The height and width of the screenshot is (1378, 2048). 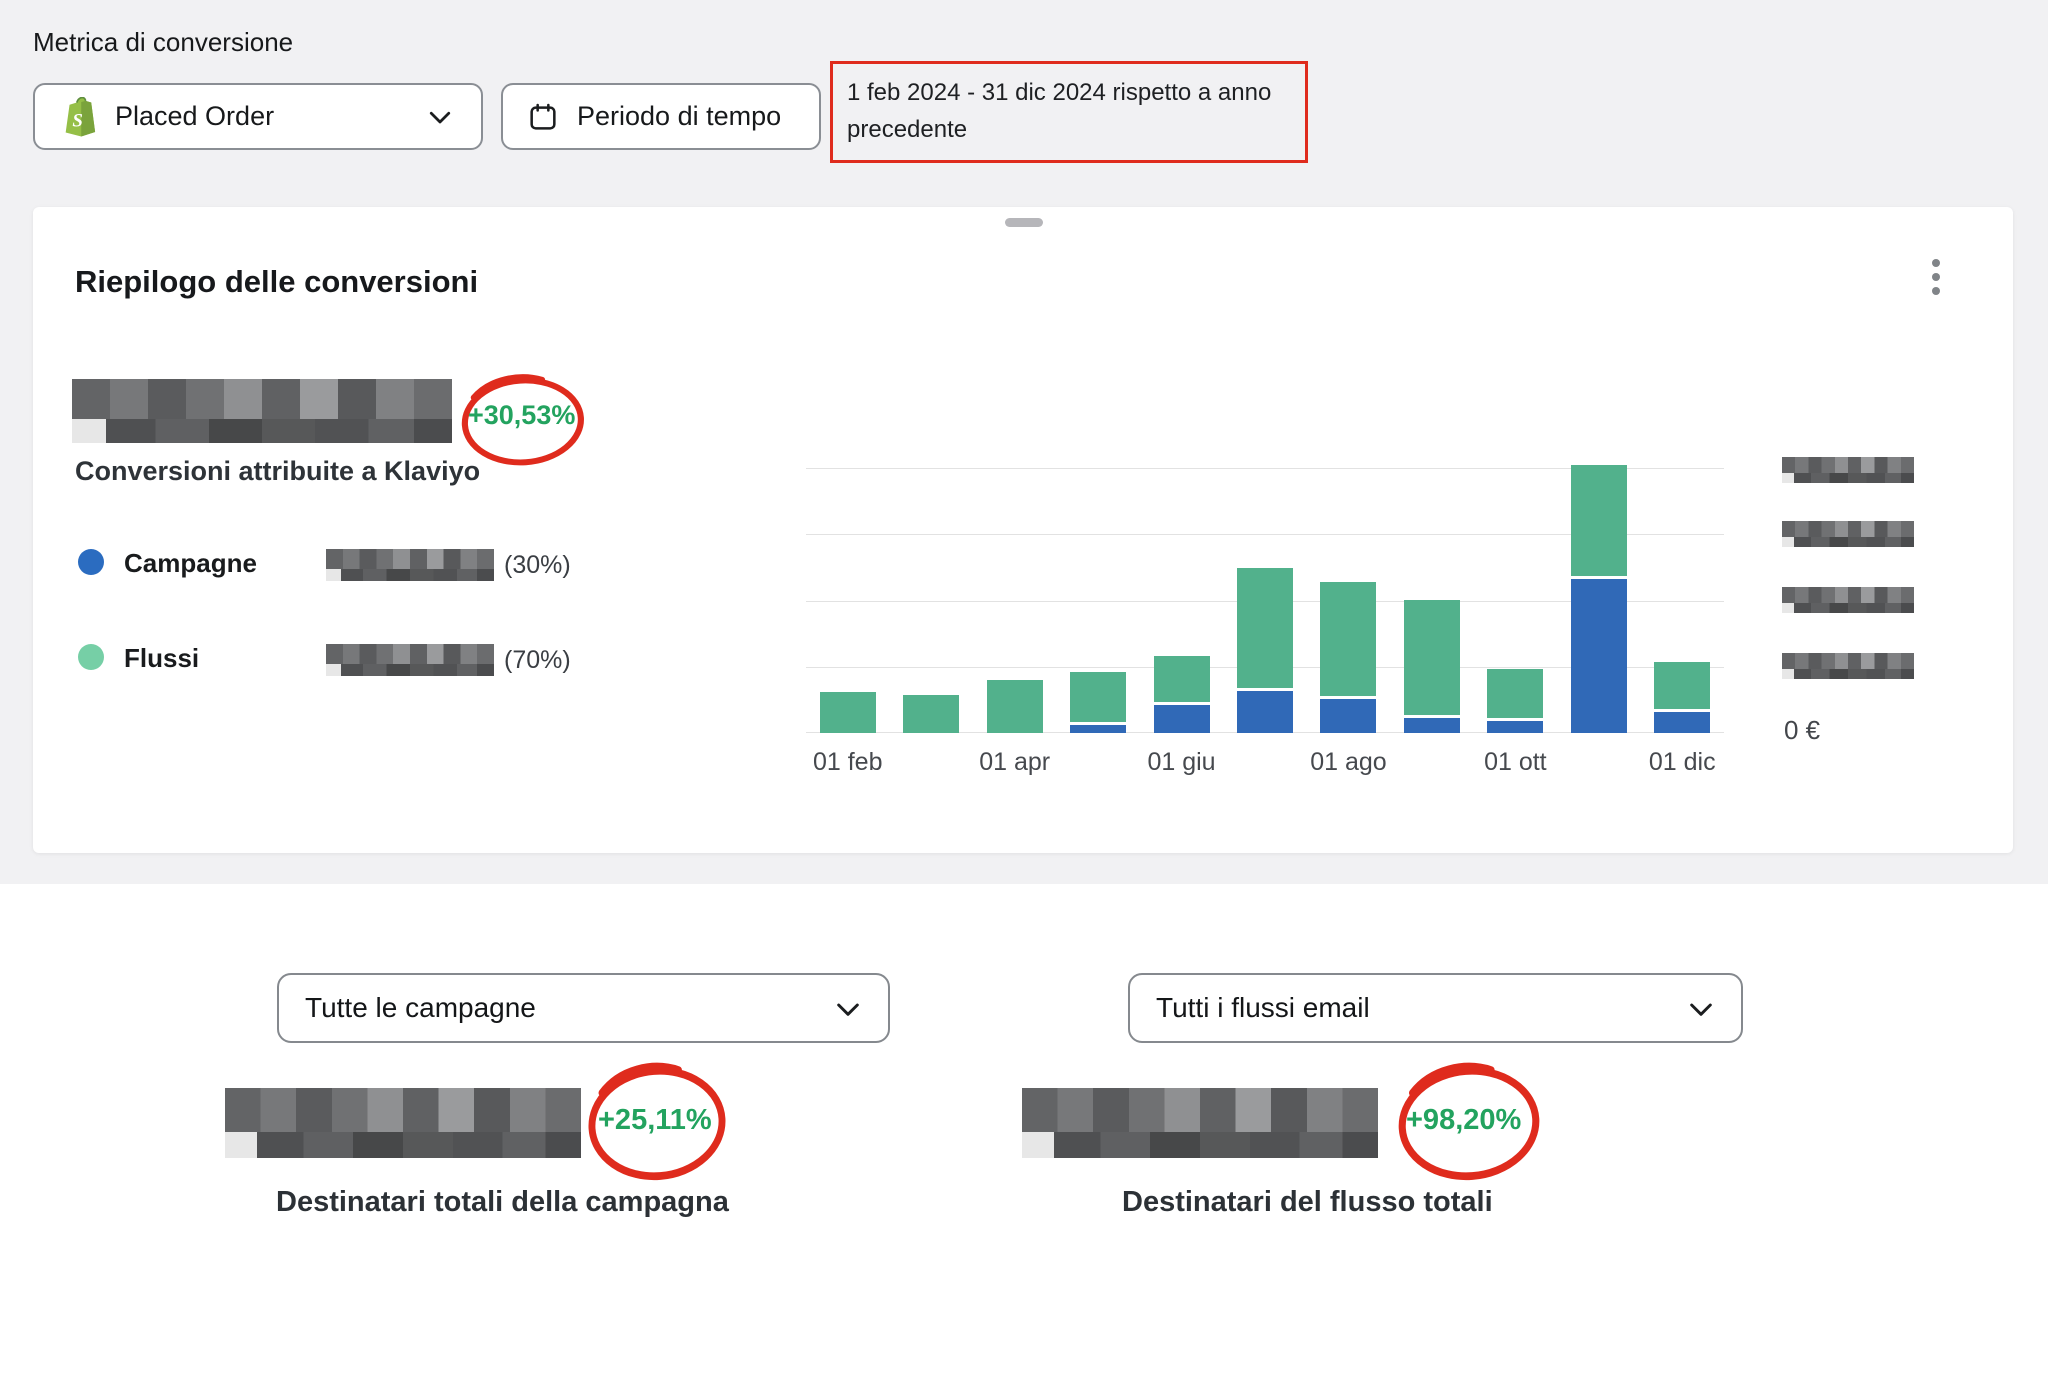 What do you see at coordinates (1464, 1120) in the screenshot?
I see `flows-delta: +98,20%` at bounding box center [1464, 1120].